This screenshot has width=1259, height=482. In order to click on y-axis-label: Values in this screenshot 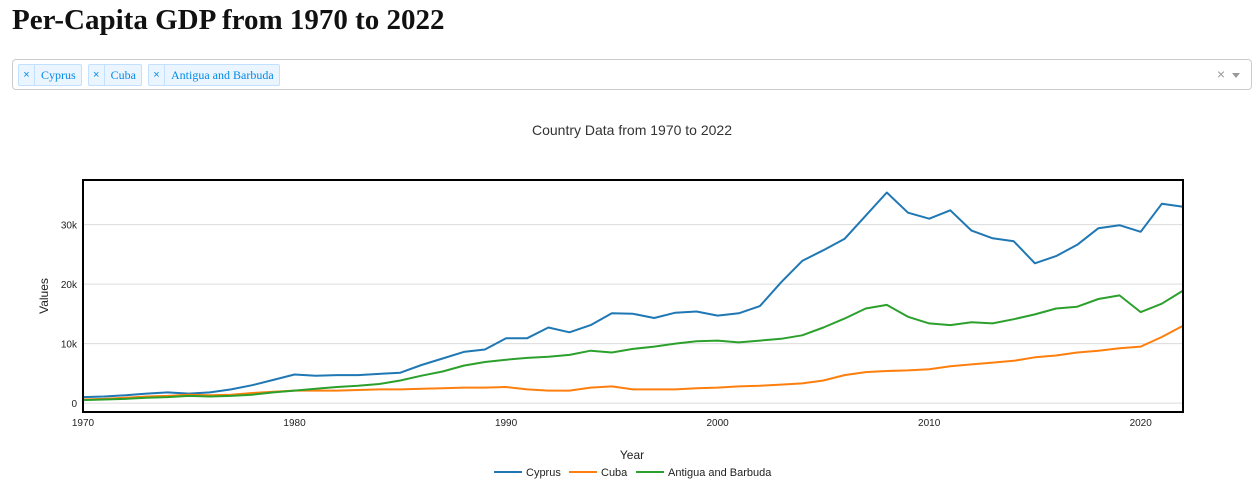, I will do `click(44, 296)`.